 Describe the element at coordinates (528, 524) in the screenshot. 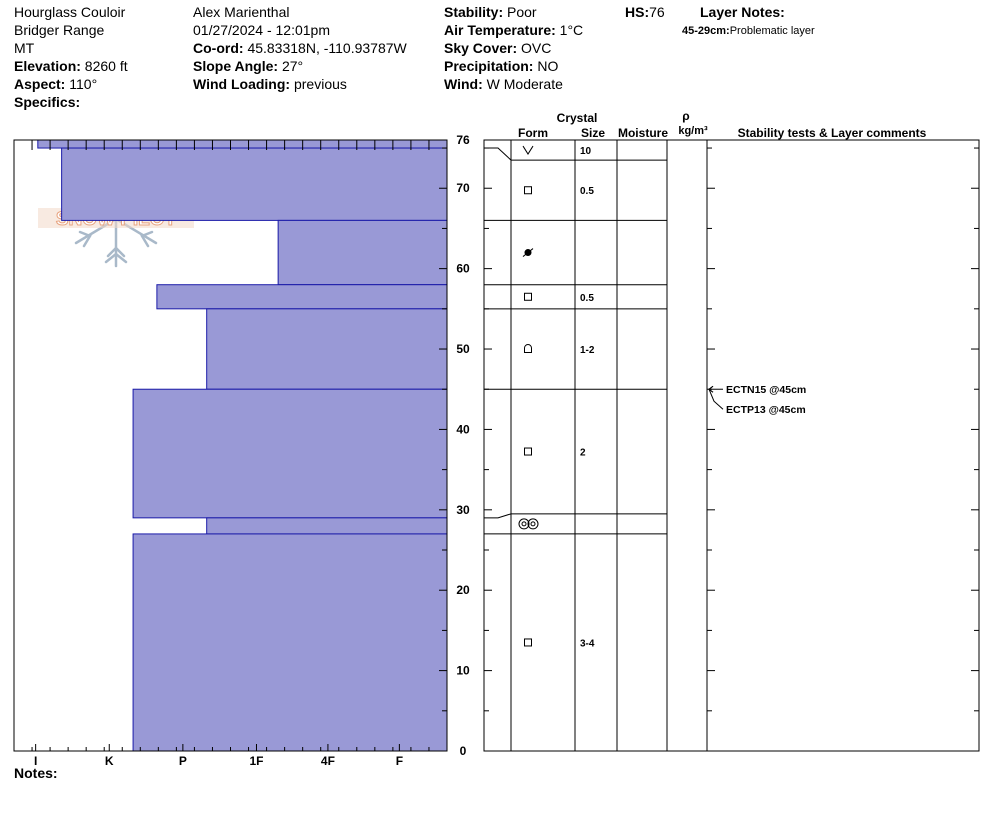

I see `melt-forms-clustered-icon` at that location.